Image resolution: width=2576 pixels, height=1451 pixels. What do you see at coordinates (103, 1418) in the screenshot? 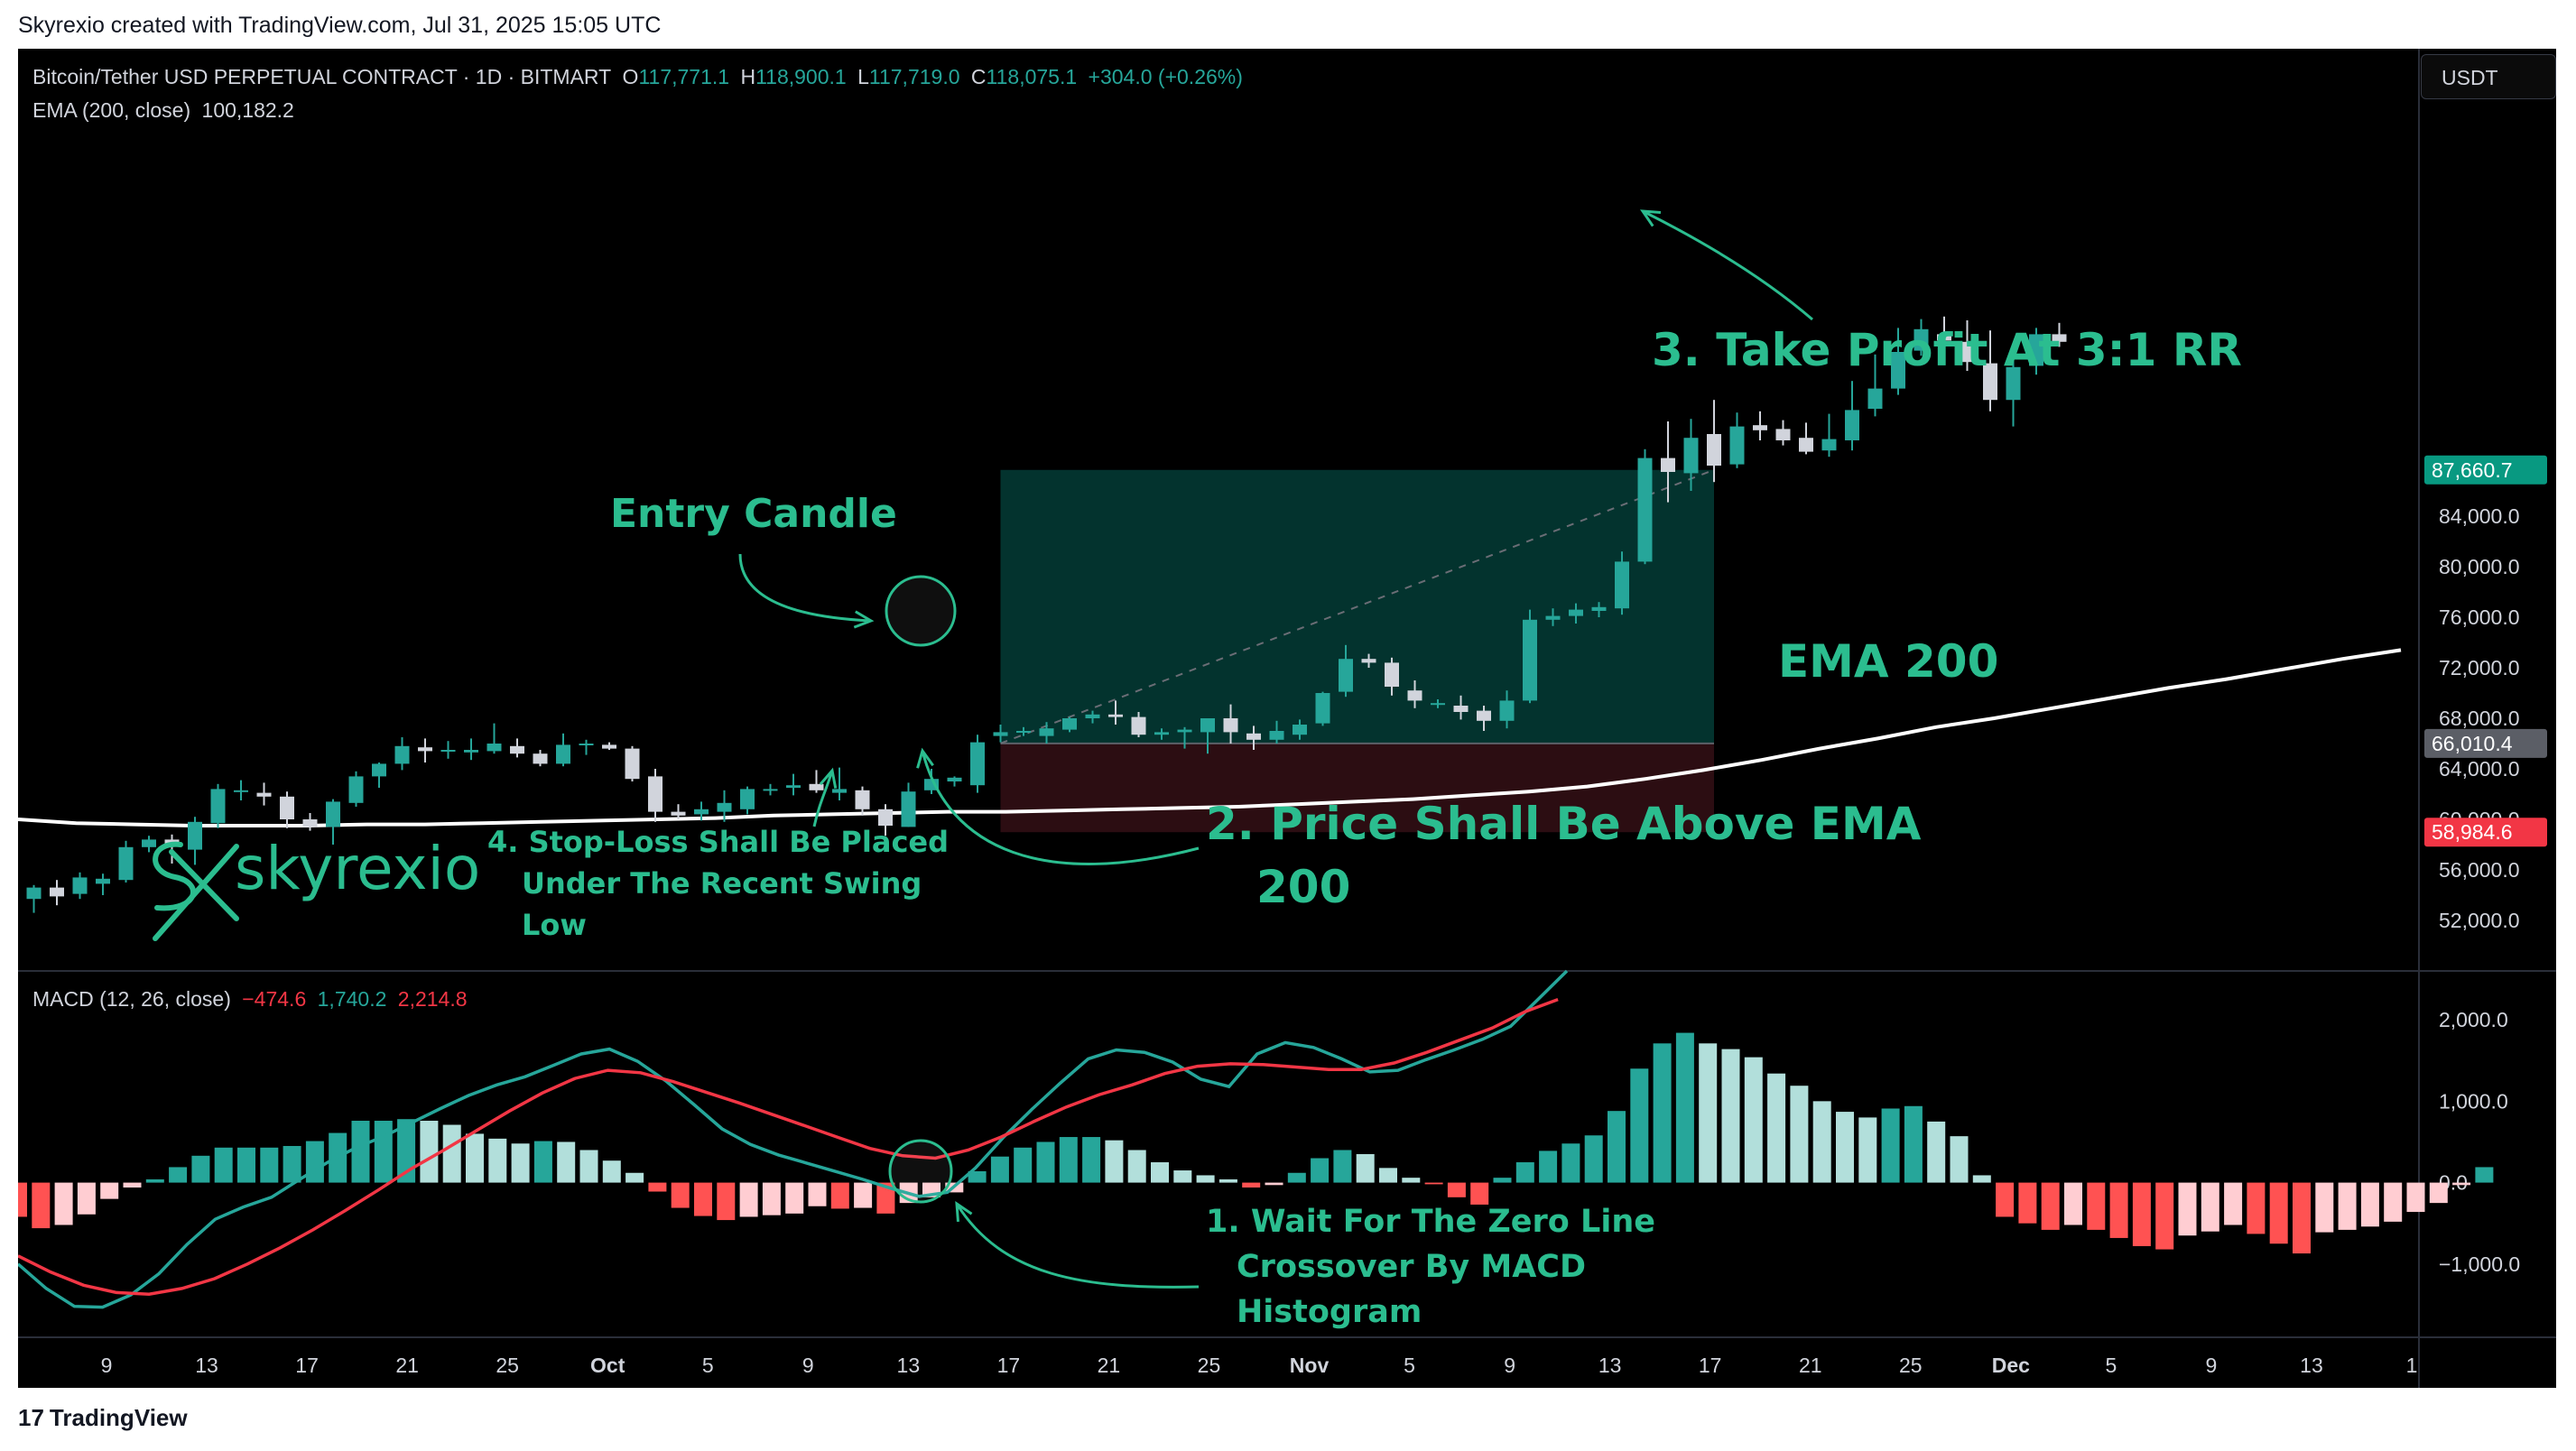
I see `tradingview-brand: 17 TradingView` at bounding box center [103, 1418].